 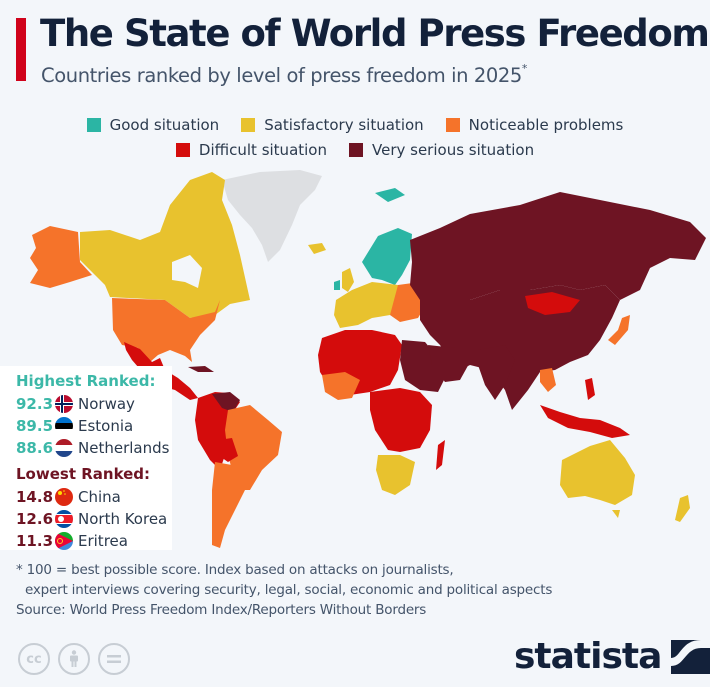 I want to click on region-west-africa, so click(x=341, y=386).